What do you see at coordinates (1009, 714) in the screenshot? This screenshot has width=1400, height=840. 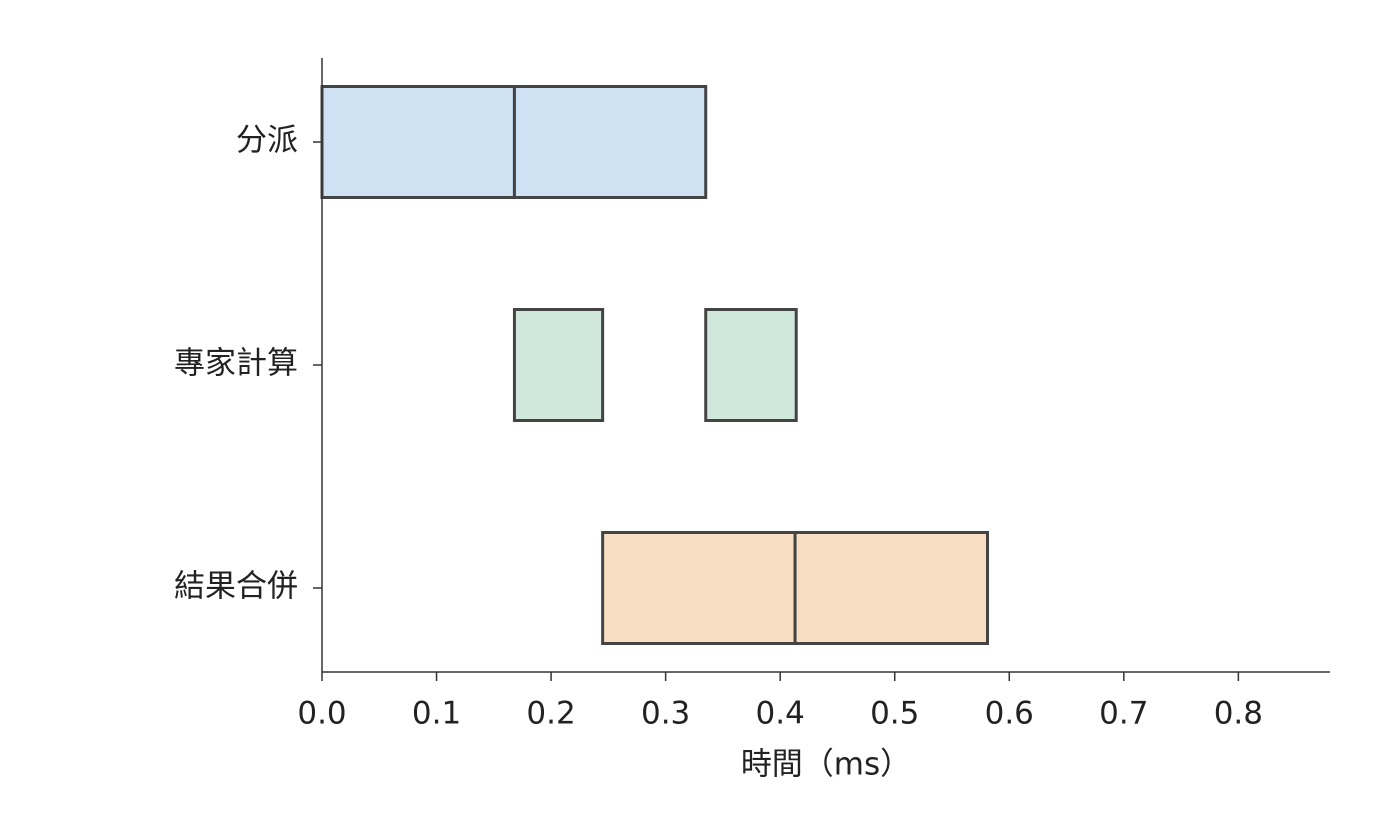 I see `x-tick-label: 0.6` at bounding box center [1009, 714].